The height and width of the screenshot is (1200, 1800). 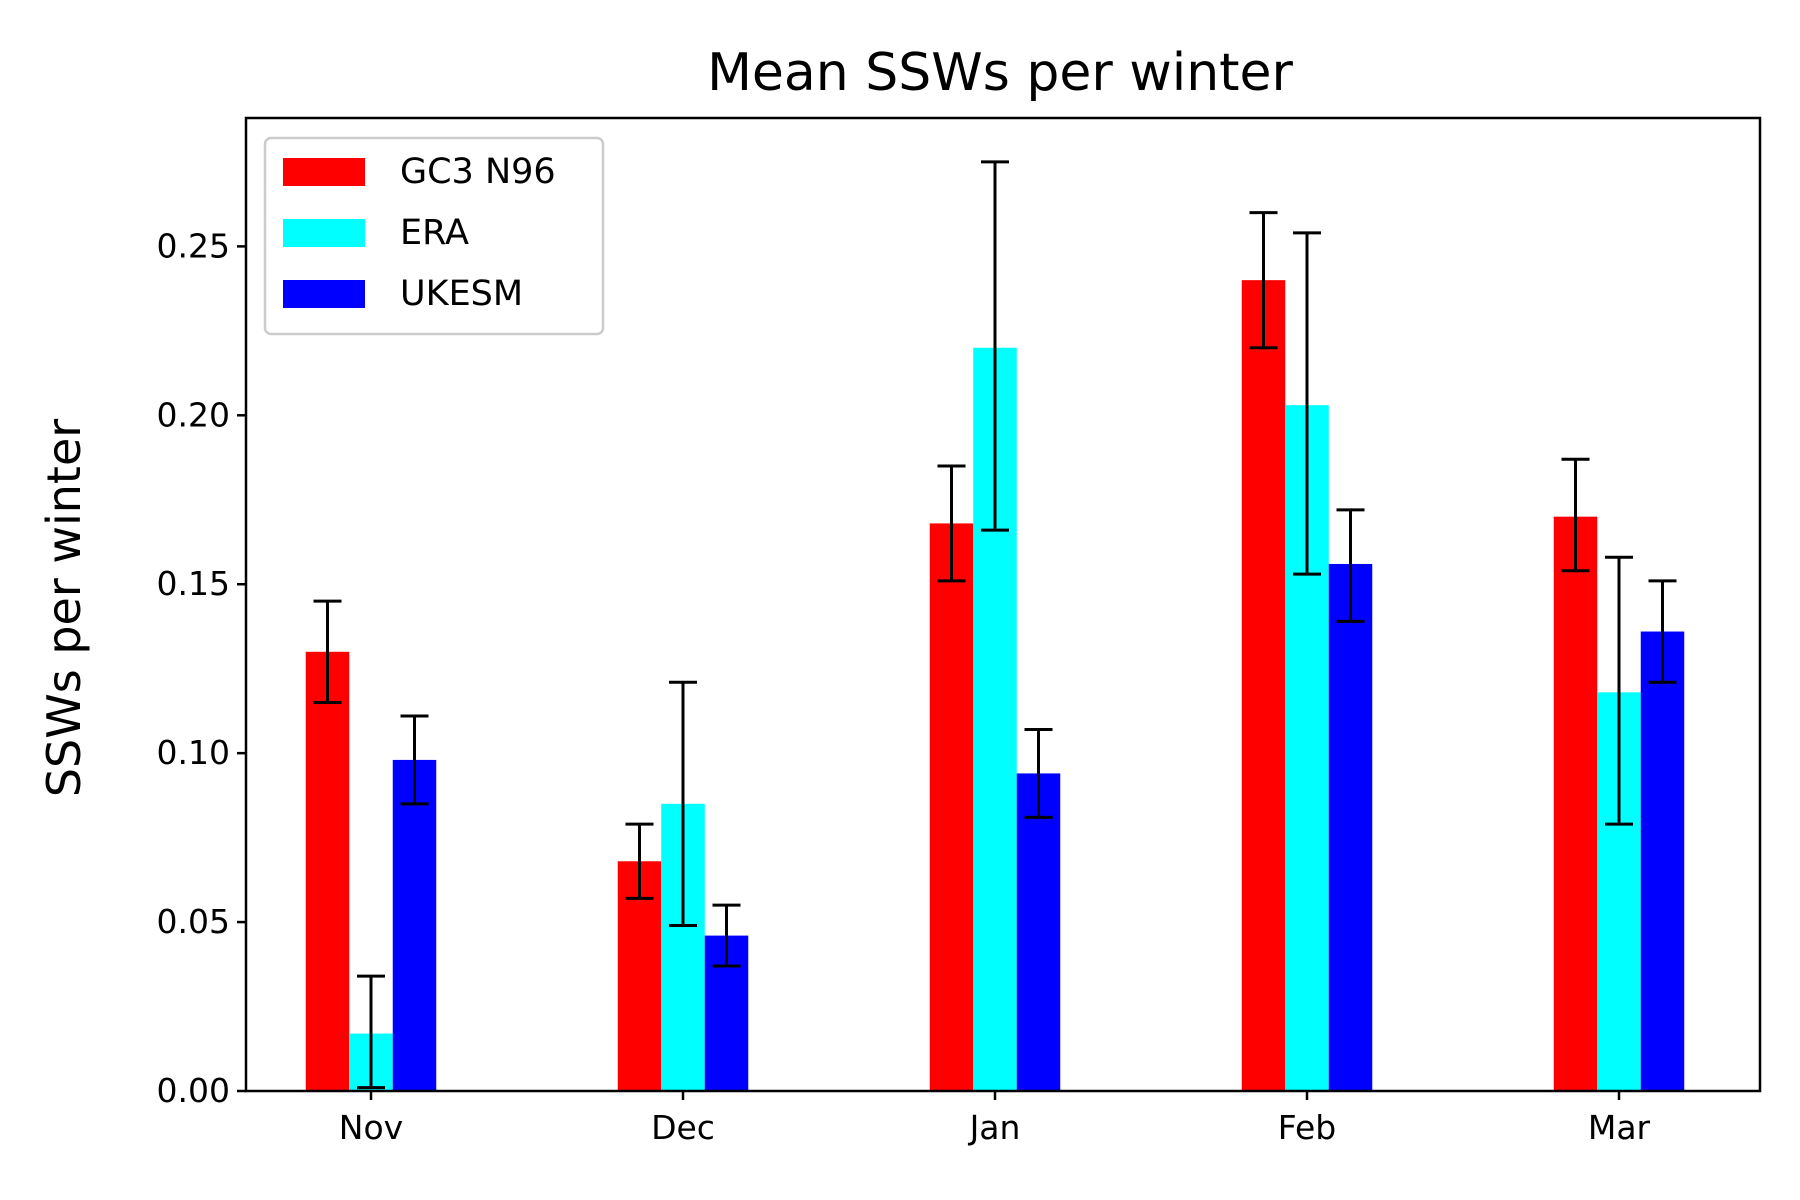 What do you see at coordinates (994, 1127) in the screenshot?
I see `x-tick-label-jan: Jan` at bounding box center [994, 1127].